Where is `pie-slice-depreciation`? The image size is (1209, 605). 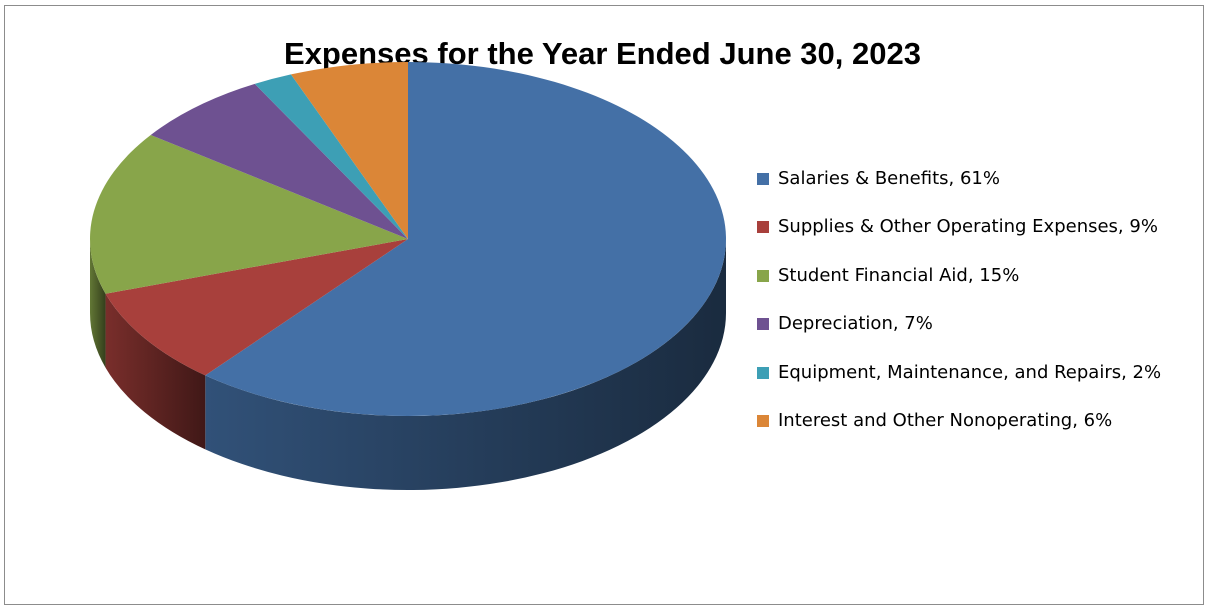
pie-slice-depreciation is located at coordinates (279, 161).